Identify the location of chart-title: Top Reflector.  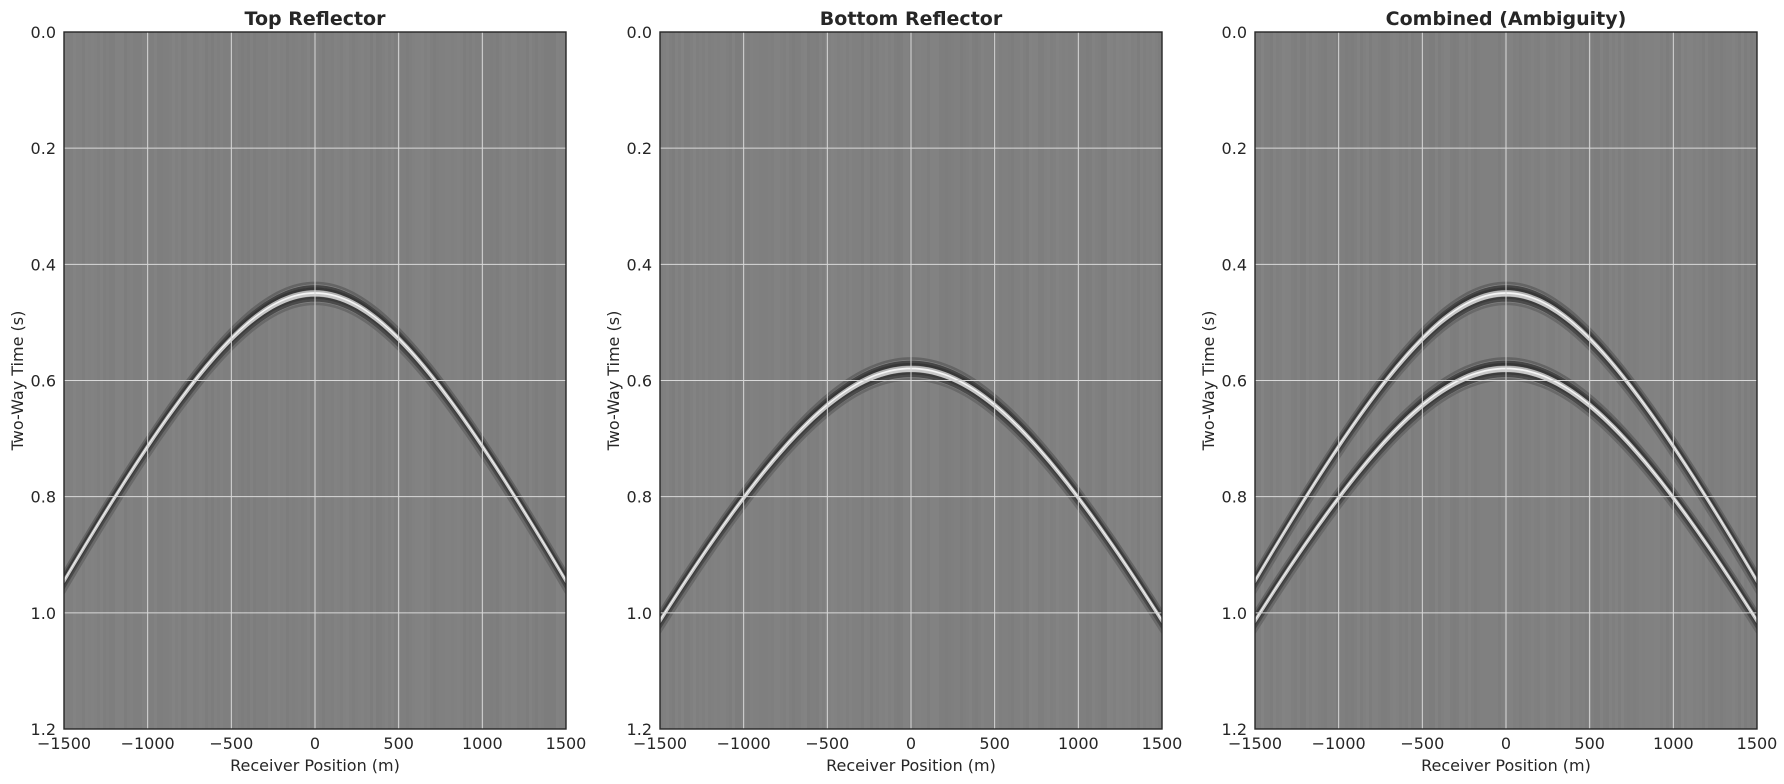
(316, 19).